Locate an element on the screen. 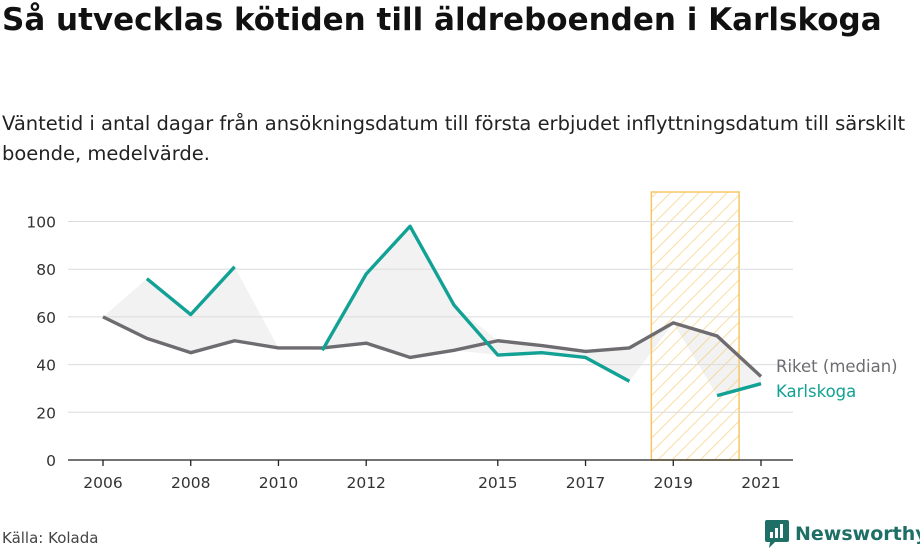 The image size is (920, 552). y-tick-label: 20 is located at coordinates (46, 413).